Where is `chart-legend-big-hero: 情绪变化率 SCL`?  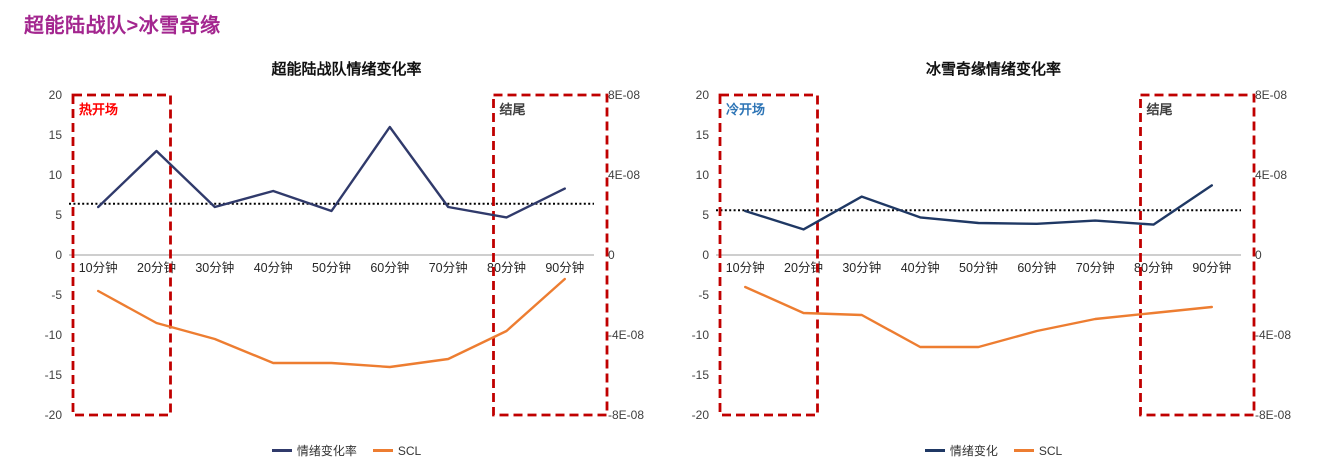
chart-legend-big-hero: 情绪变化率 SCL is located at coordinates (346, 450).